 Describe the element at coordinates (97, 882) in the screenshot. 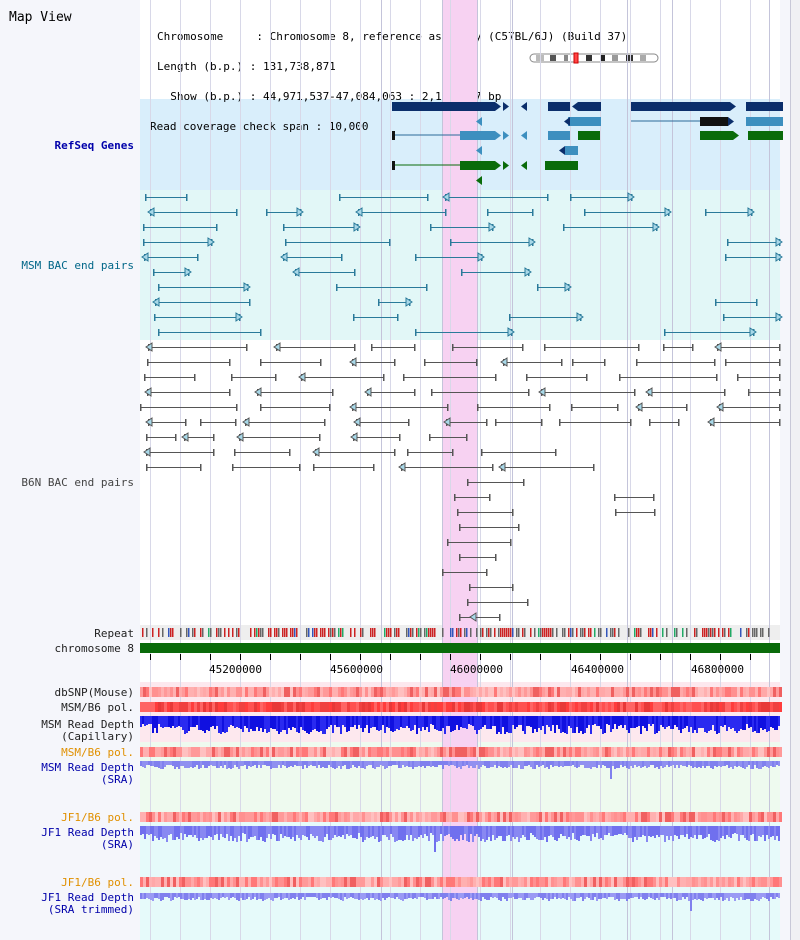

I see `track-label-jf1-b6-pol-trim: JF1/B6 pol.` at that location.